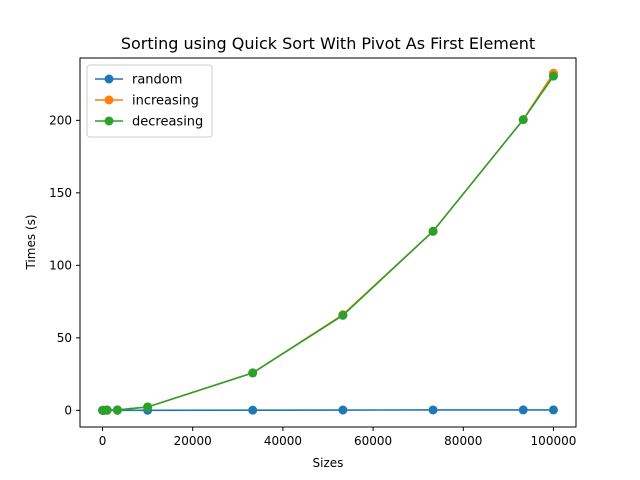 The height and width of the screenshot is (480, 640). Describe the element at coordinates (165, 101) in the screenshot. I see `legend-label: increasing` at that location.